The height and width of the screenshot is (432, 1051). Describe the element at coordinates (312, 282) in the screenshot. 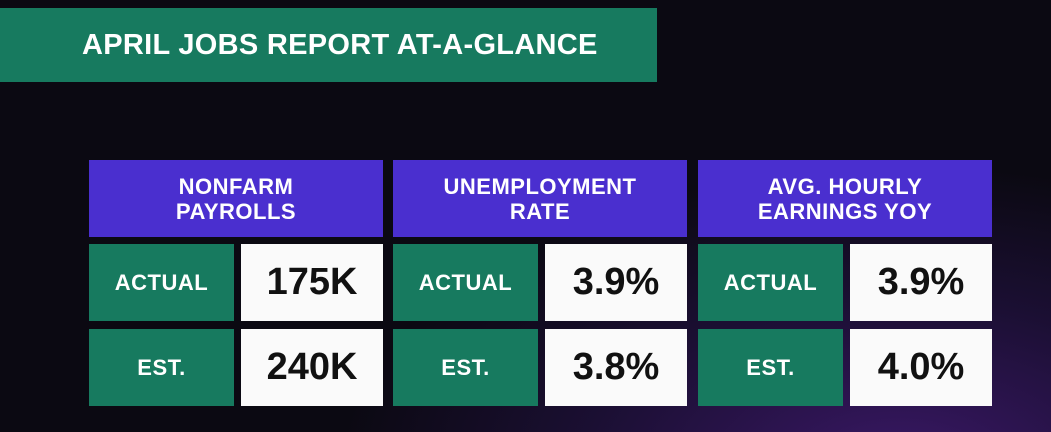

I see `row-value: 175K` at that location.